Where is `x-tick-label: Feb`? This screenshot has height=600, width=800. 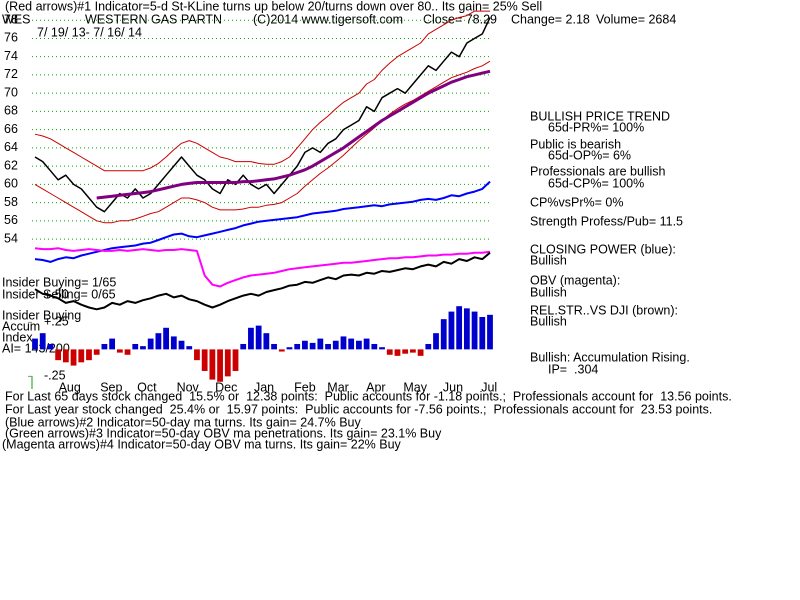 x-tick-label: Feb is located at coordinates (305, 387).